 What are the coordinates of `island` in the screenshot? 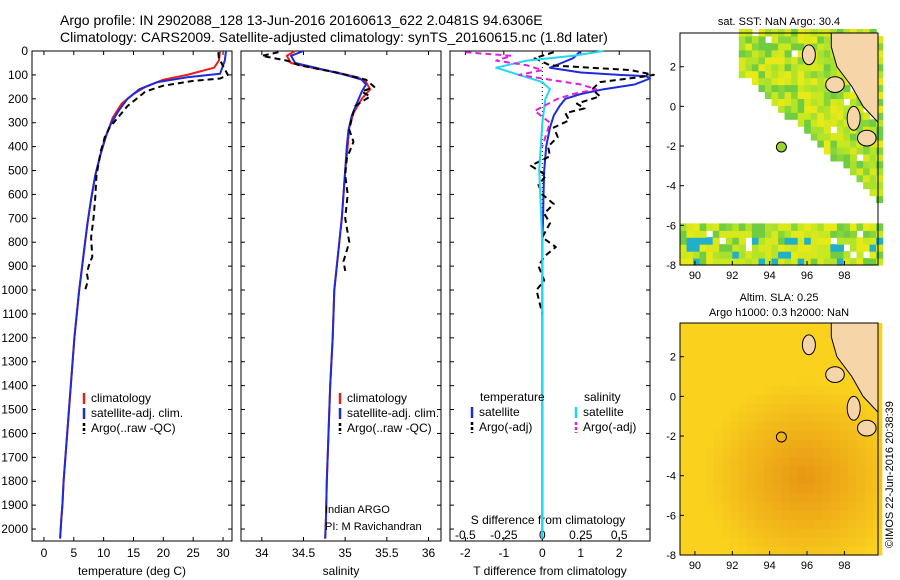 It's located at (835, 375).